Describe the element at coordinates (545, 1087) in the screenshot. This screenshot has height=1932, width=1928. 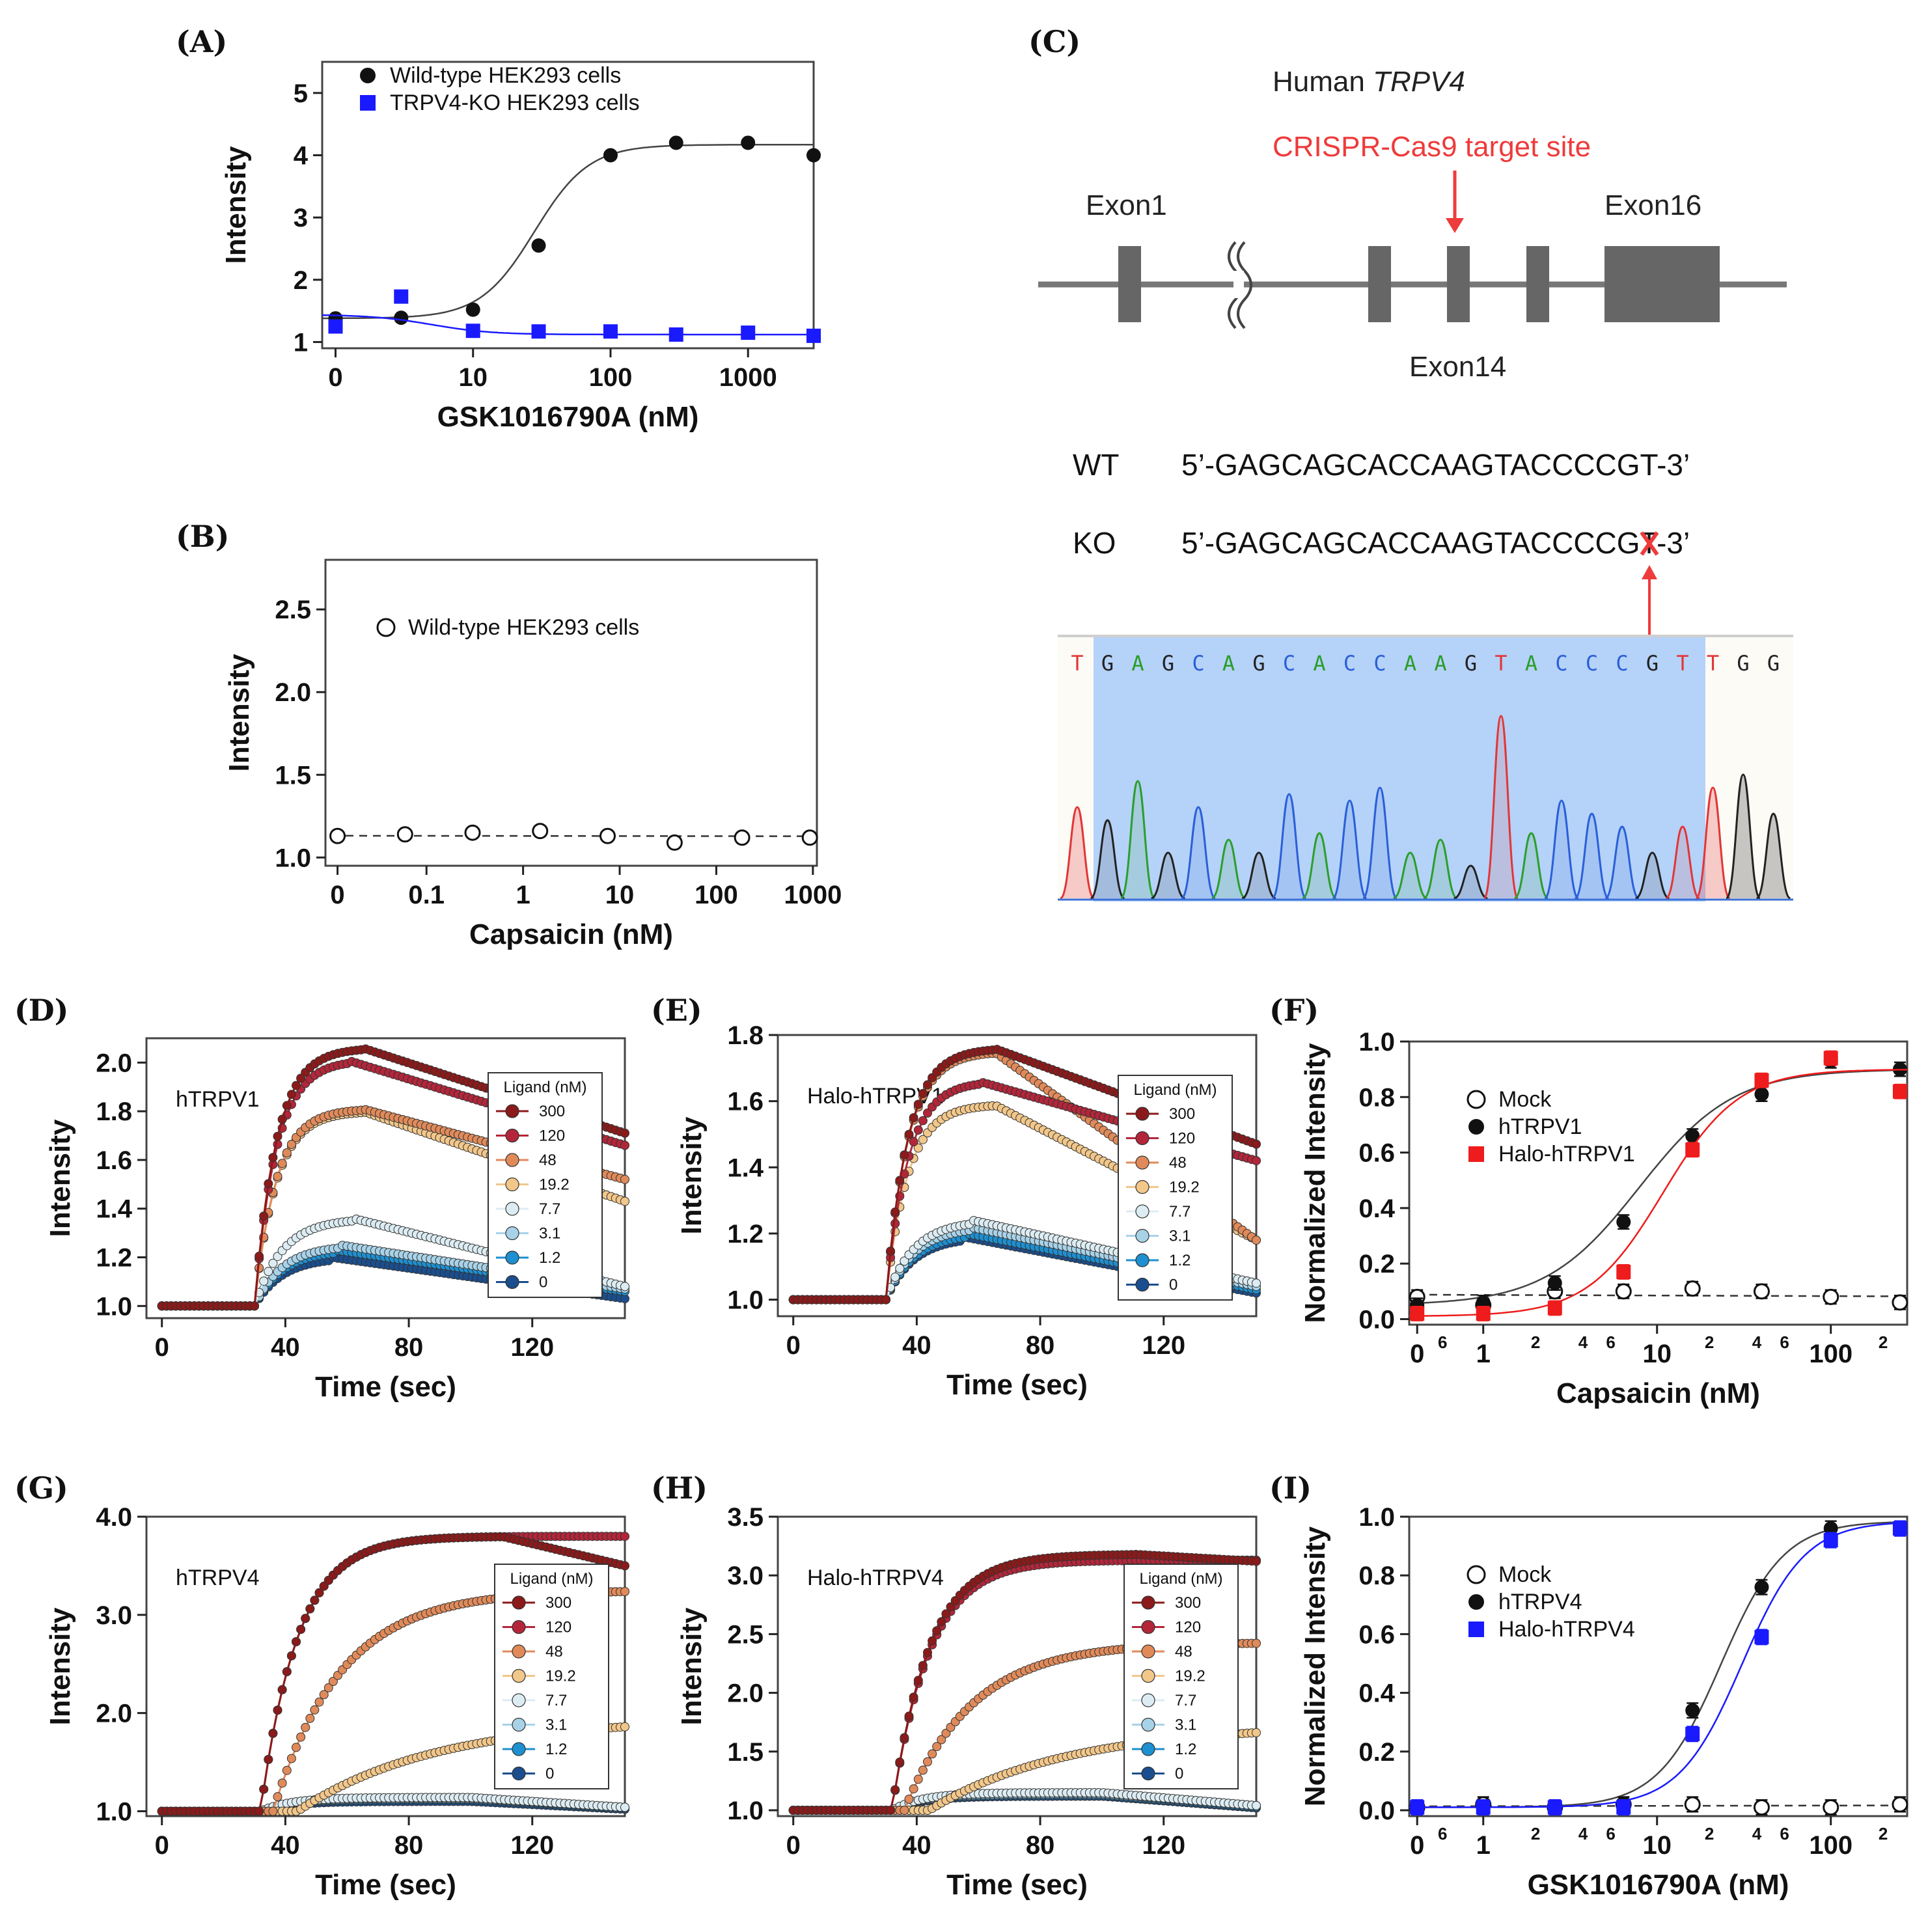
I see `ligand-legend-title: Ligand (nM)` at that location.